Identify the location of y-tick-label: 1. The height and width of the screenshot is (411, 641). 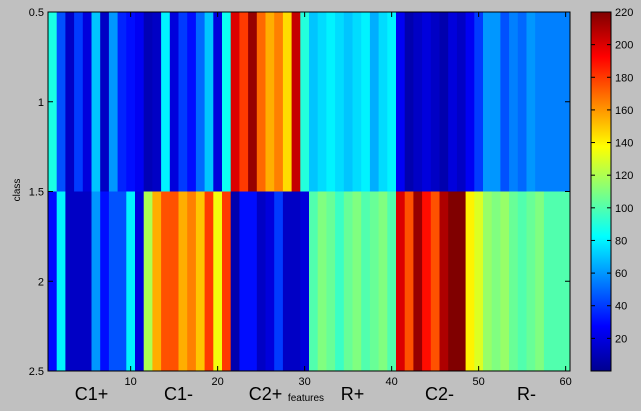
(41, 103).